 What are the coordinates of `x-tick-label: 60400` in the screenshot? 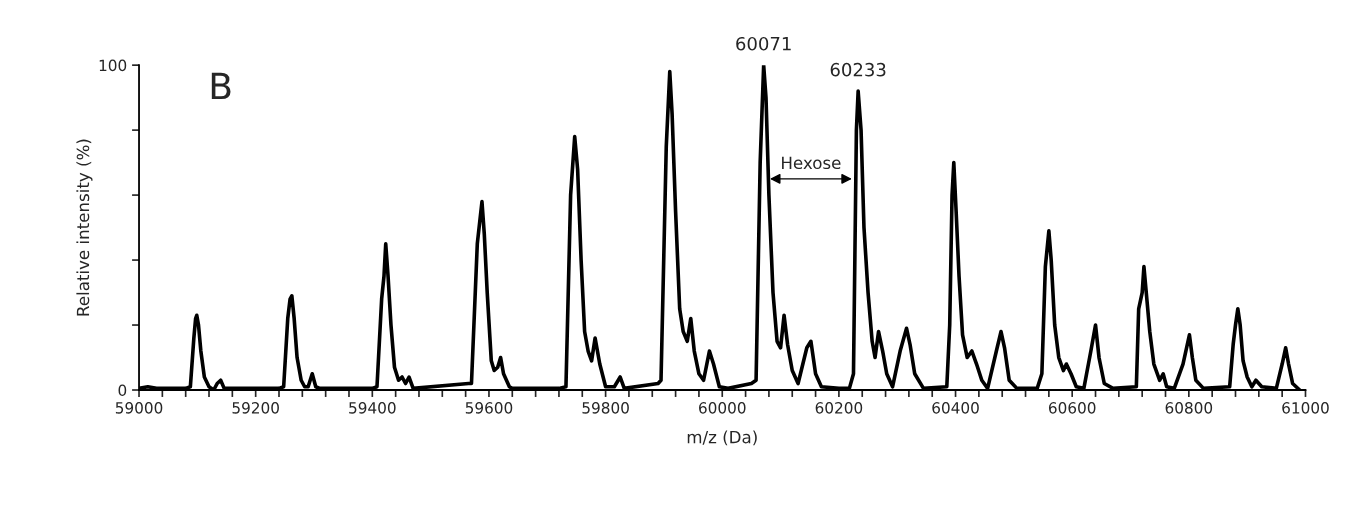 It's located at (955, 408).